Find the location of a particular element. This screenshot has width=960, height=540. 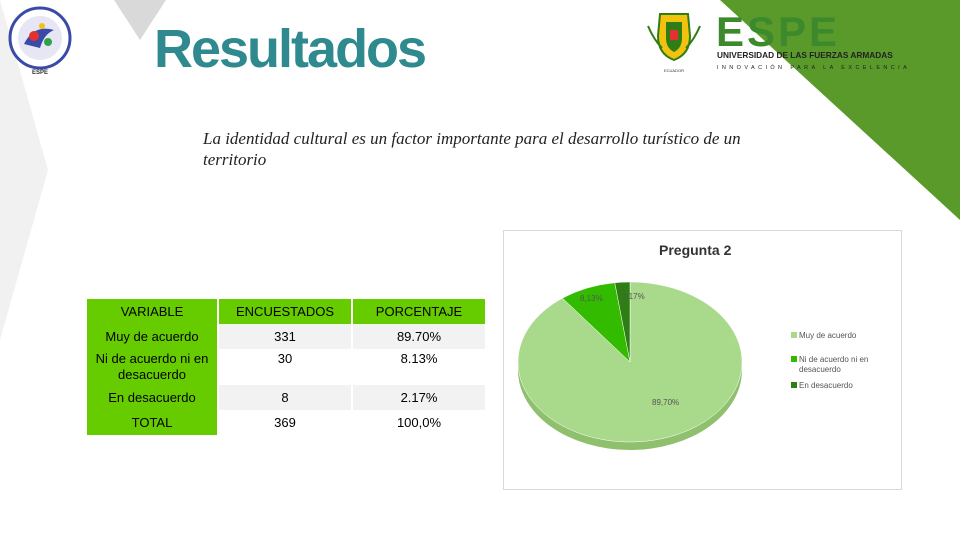

department-logo: ESPE is located at coordinates (40, 41).